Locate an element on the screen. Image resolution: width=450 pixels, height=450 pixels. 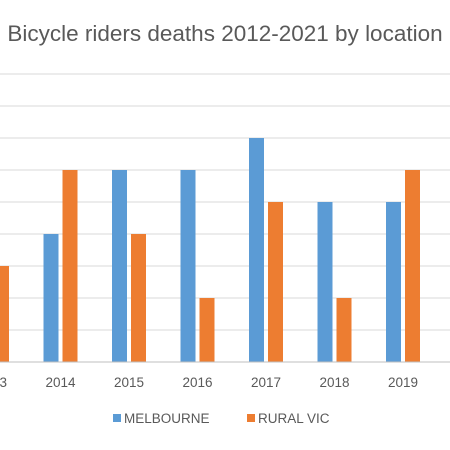
x-tick-label: 2015 is located at coordinates (129, 382).